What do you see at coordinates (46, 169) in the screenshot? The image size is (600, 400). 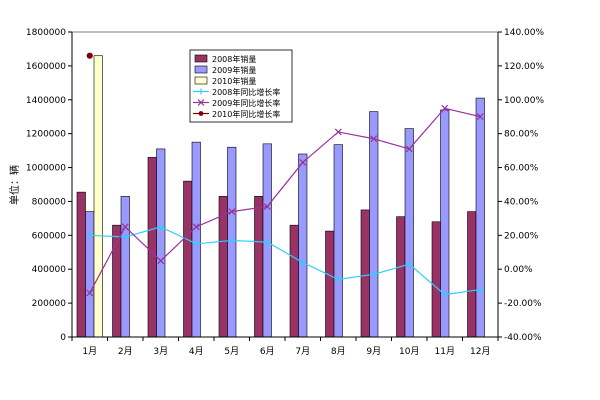 I see `y-tick-label: 1000000` at bounding box center [46, 169].